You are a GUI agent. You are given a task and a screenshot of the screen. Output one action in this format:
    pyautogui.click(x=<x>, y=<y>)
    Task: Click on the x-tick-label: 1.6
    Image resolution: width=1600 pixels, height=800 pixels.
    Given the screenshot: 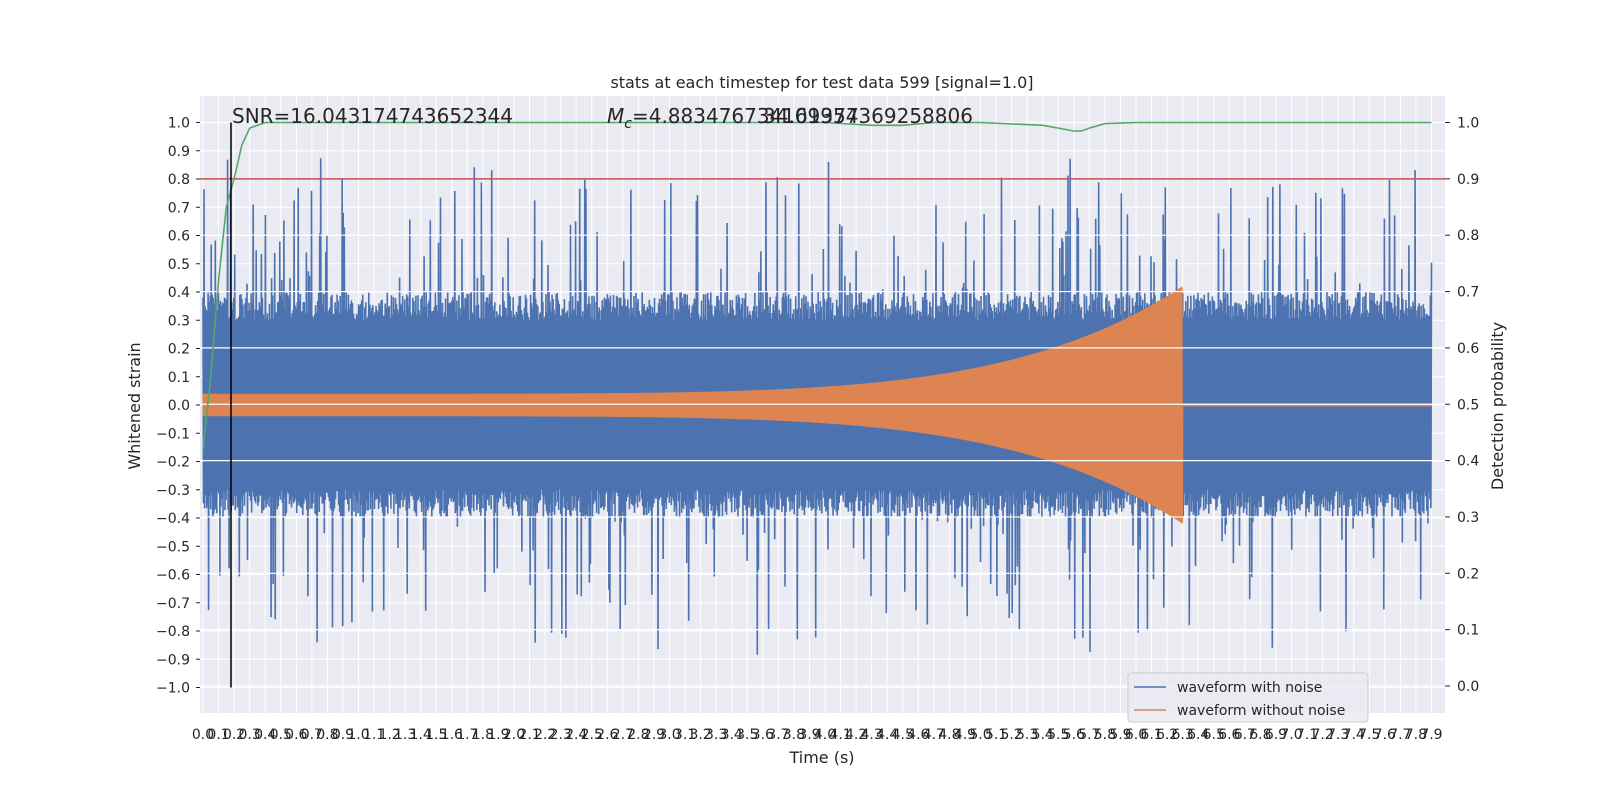 What is the action you would take?
    pyautogui.click(x=452, y=735)
    